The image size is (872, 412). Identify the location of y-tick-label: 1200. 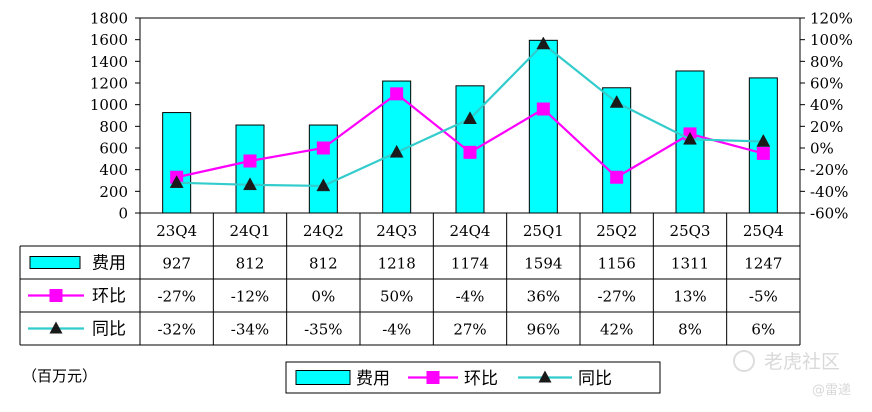
(109, 84).